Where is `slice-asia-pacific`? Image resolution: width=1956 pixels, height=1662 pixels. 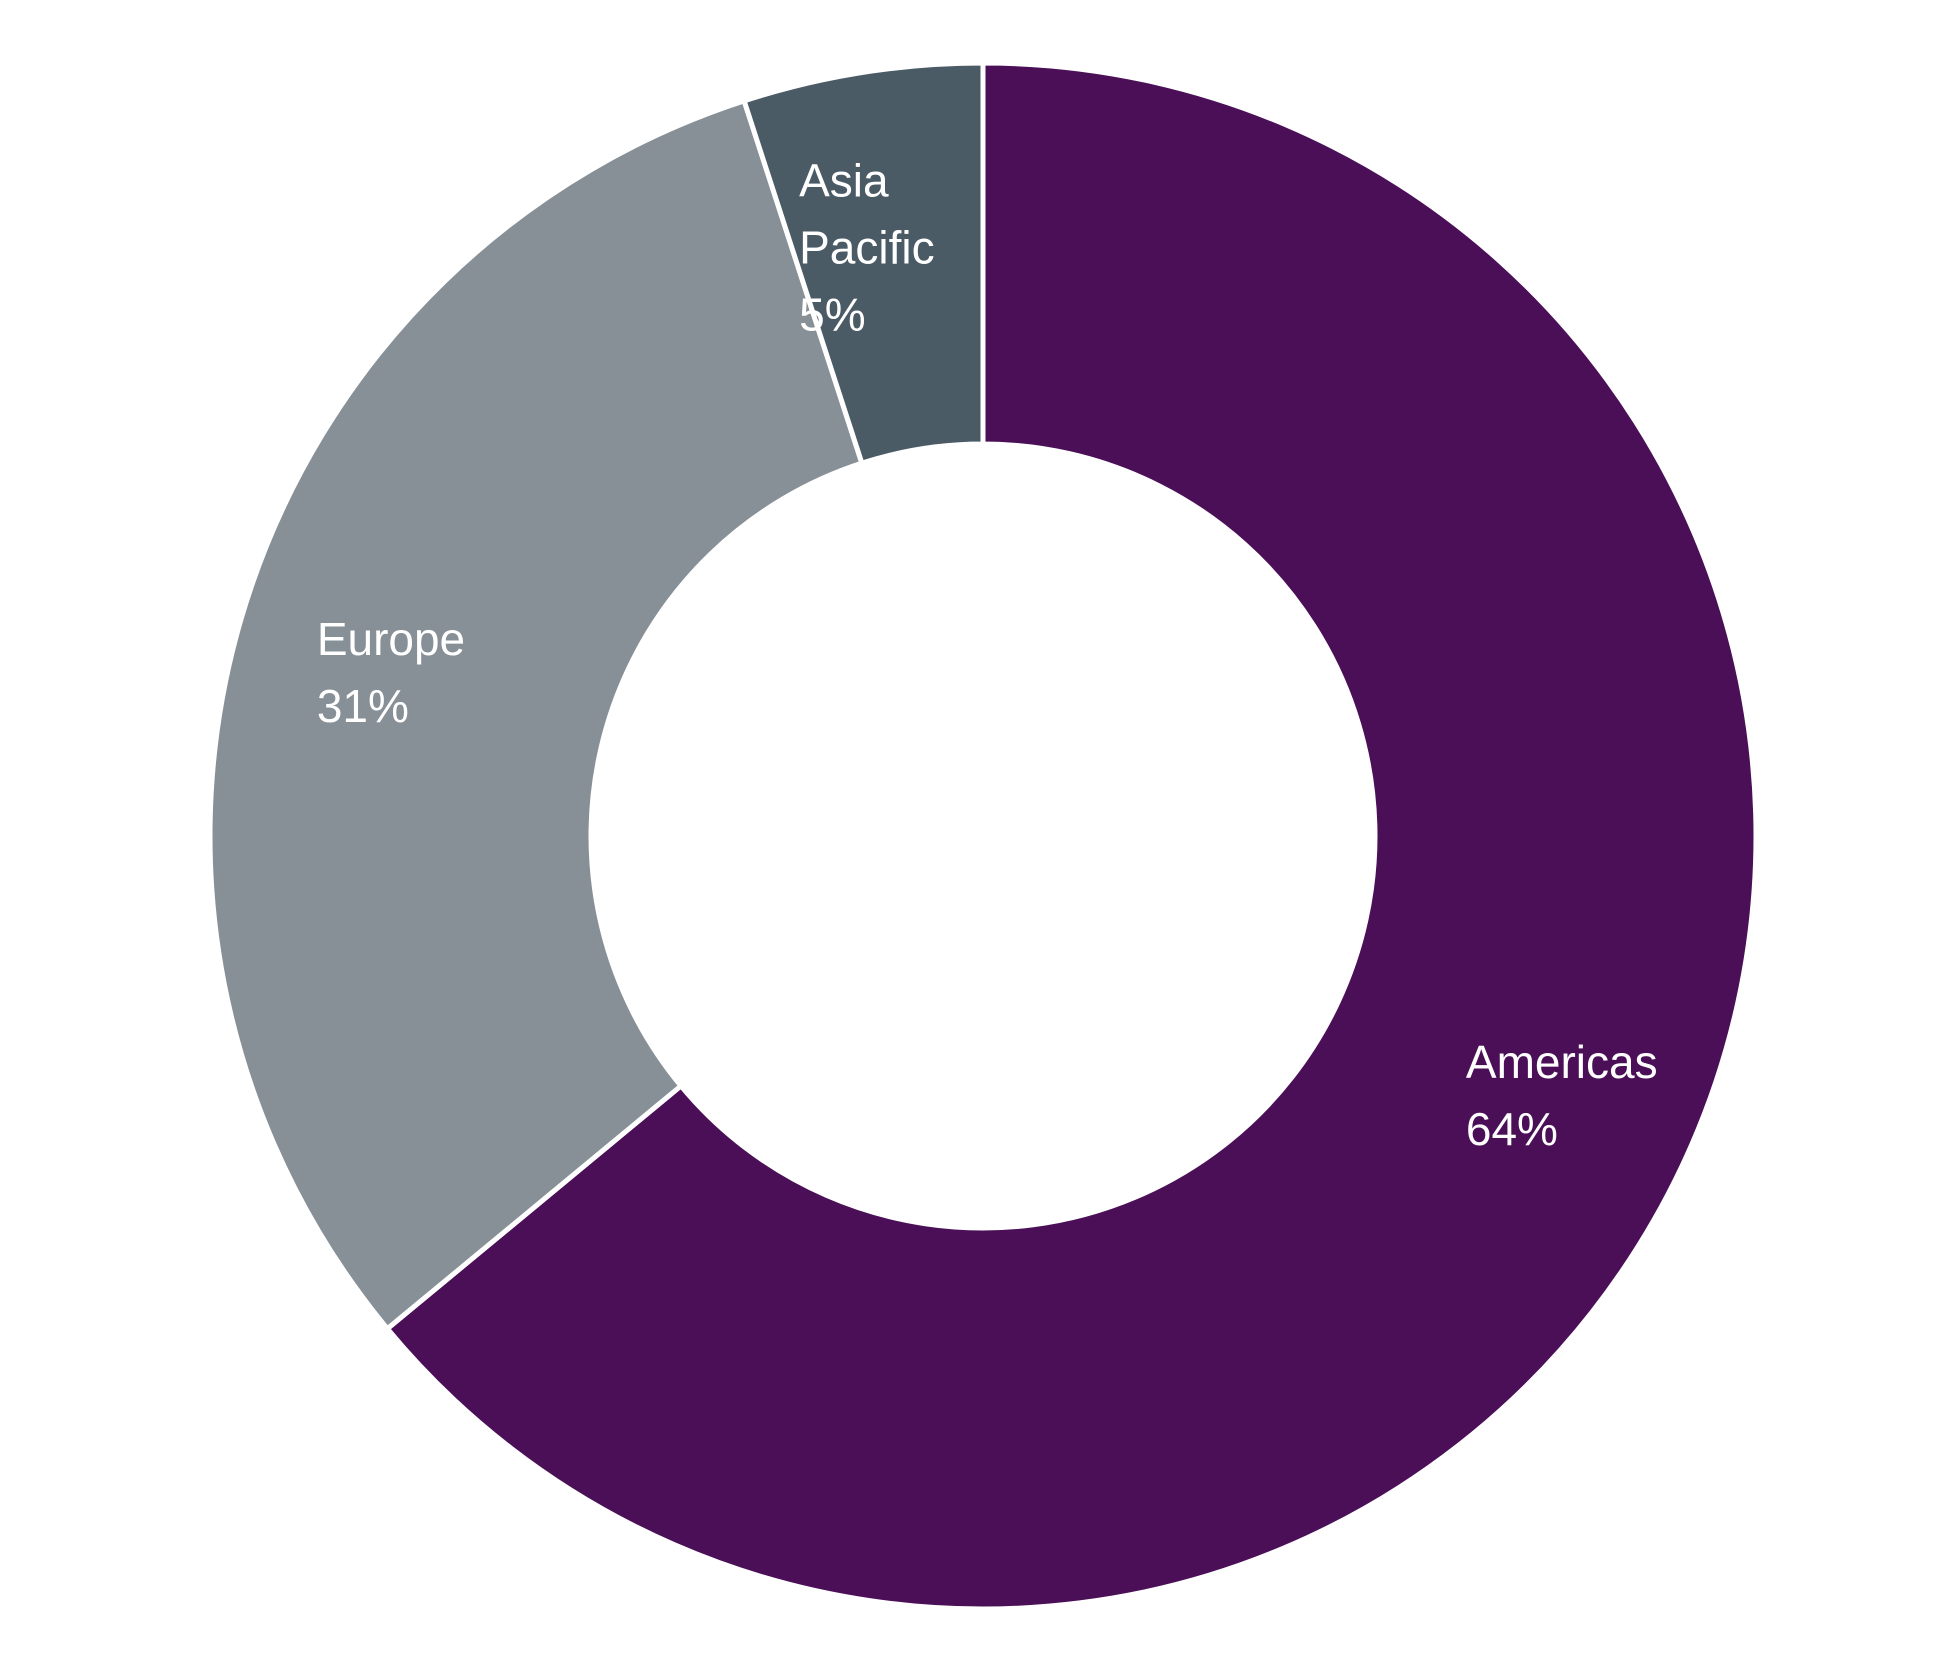 slice-asia-pacific is located at coordinates (863, 263).